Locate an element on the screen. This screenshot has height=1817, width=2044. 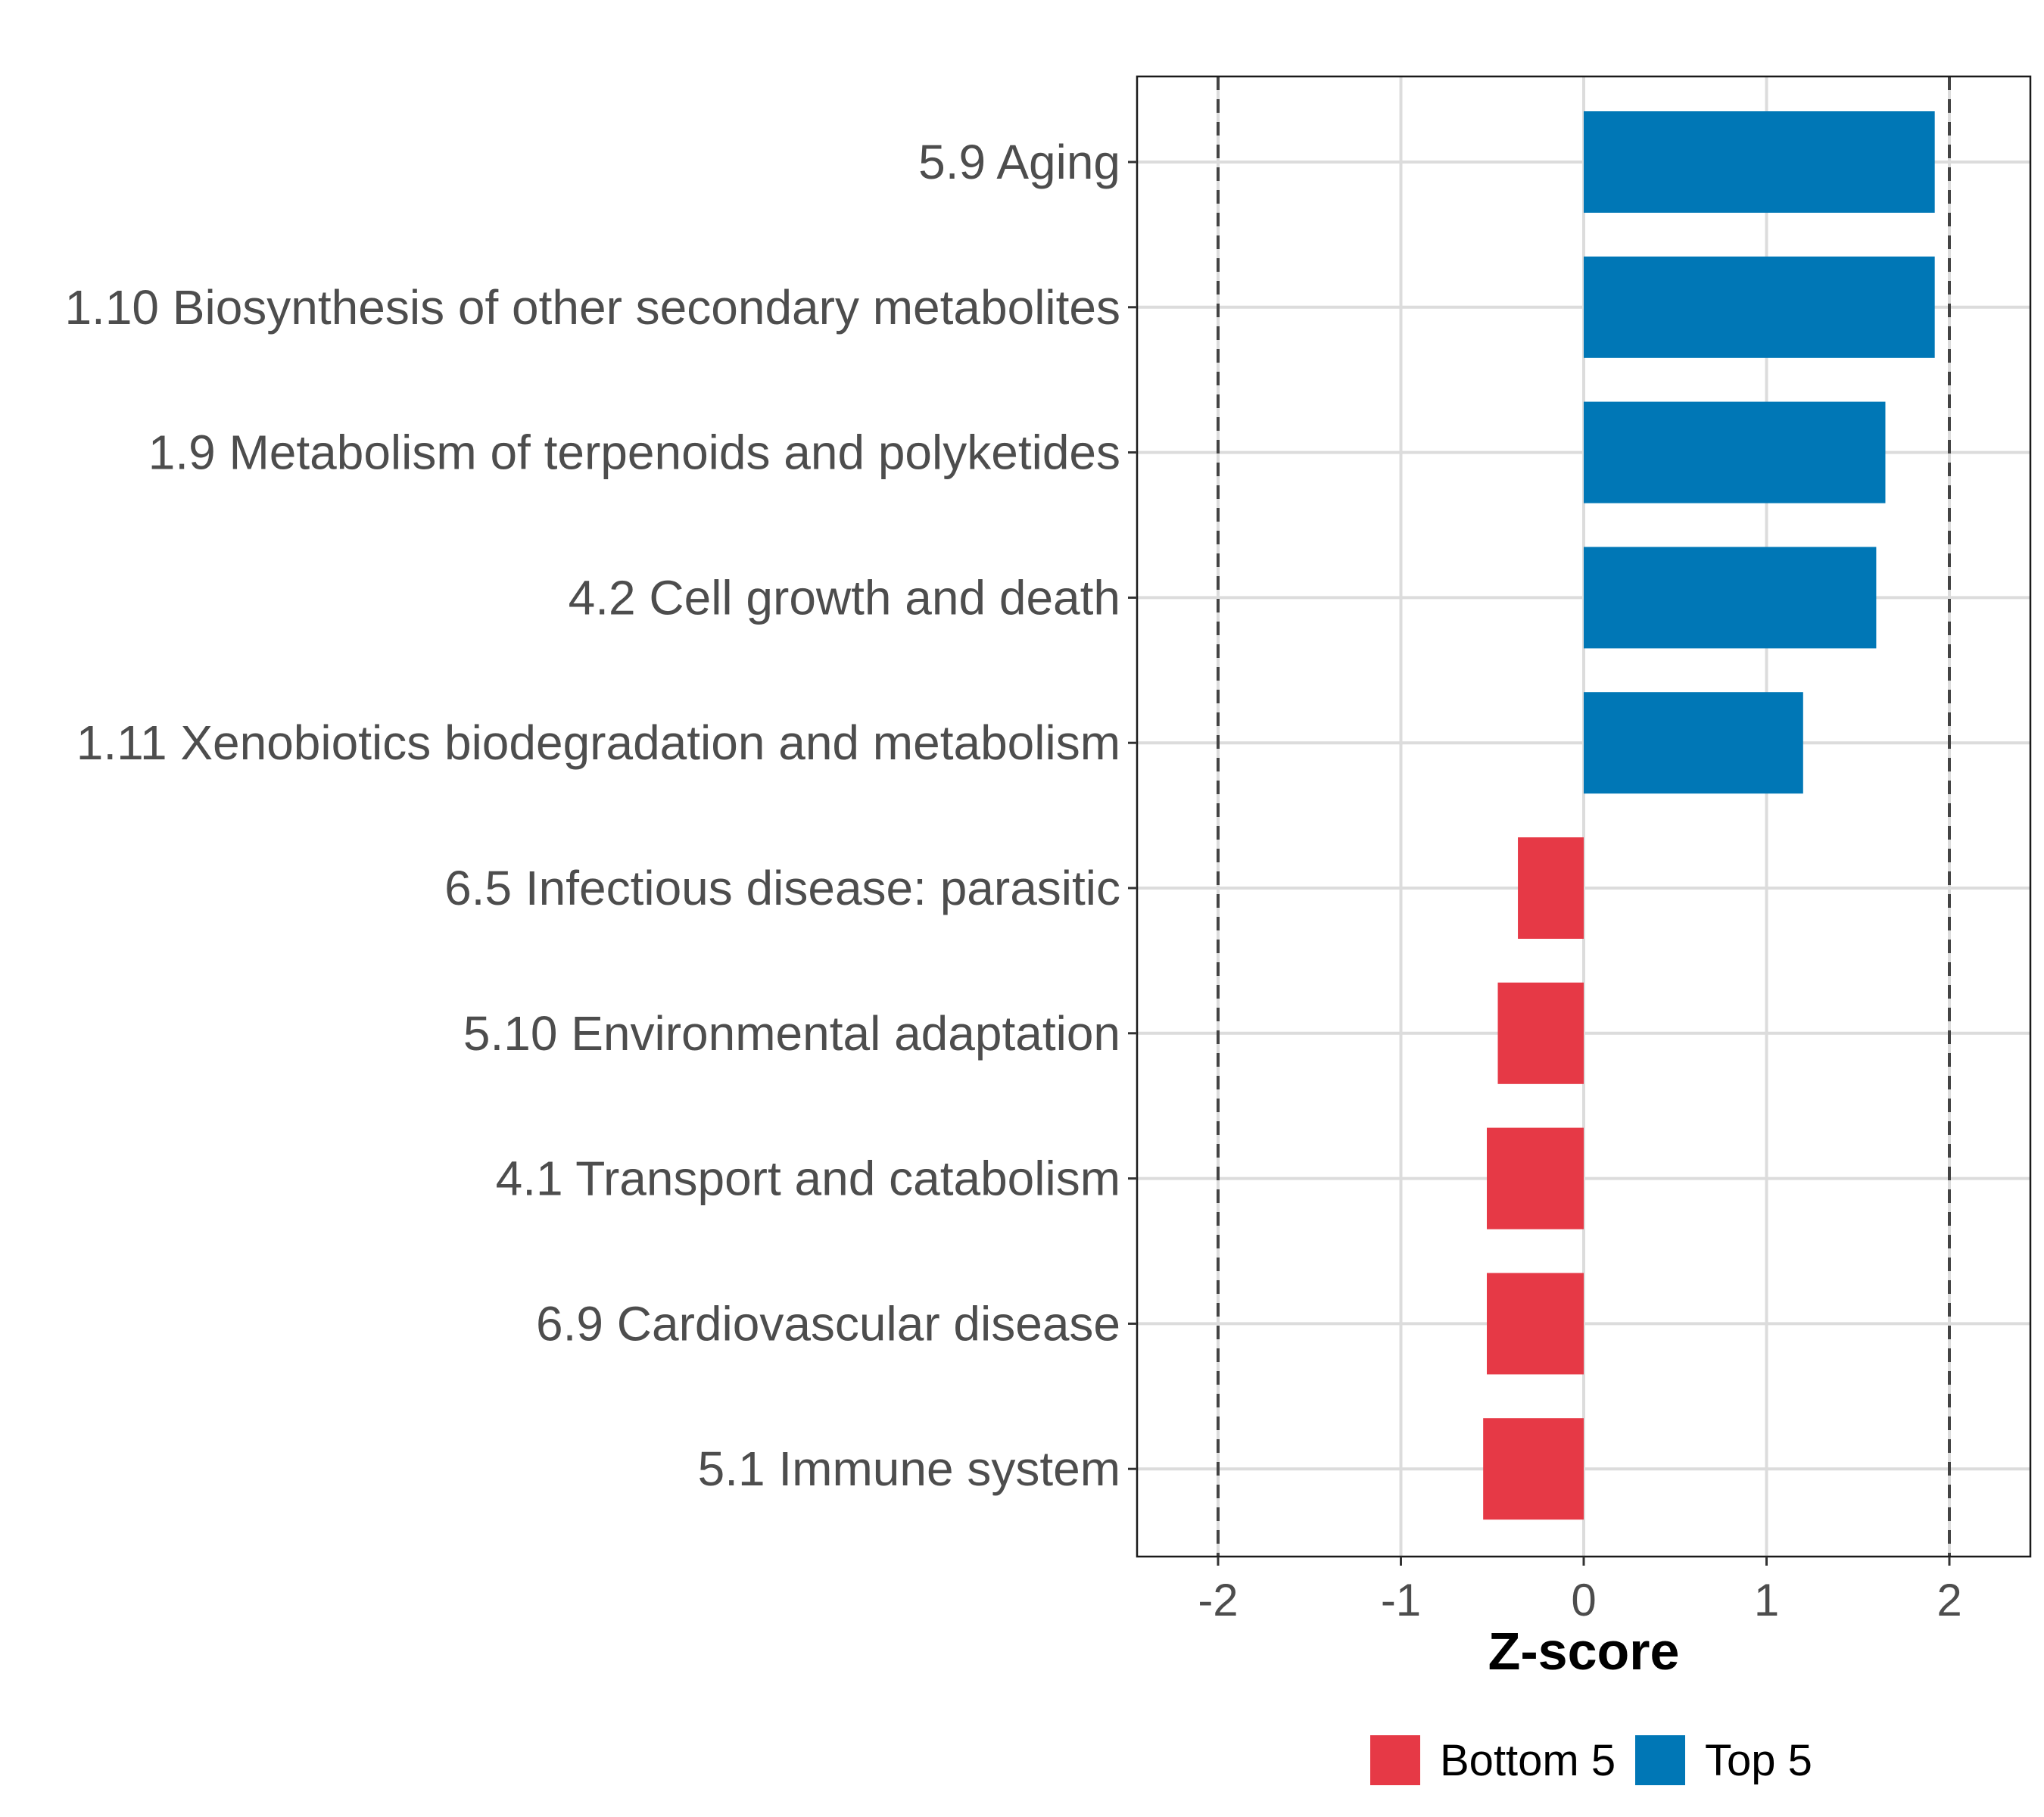
x-tick-label: 0 is located at coordinates (1584, 1600).